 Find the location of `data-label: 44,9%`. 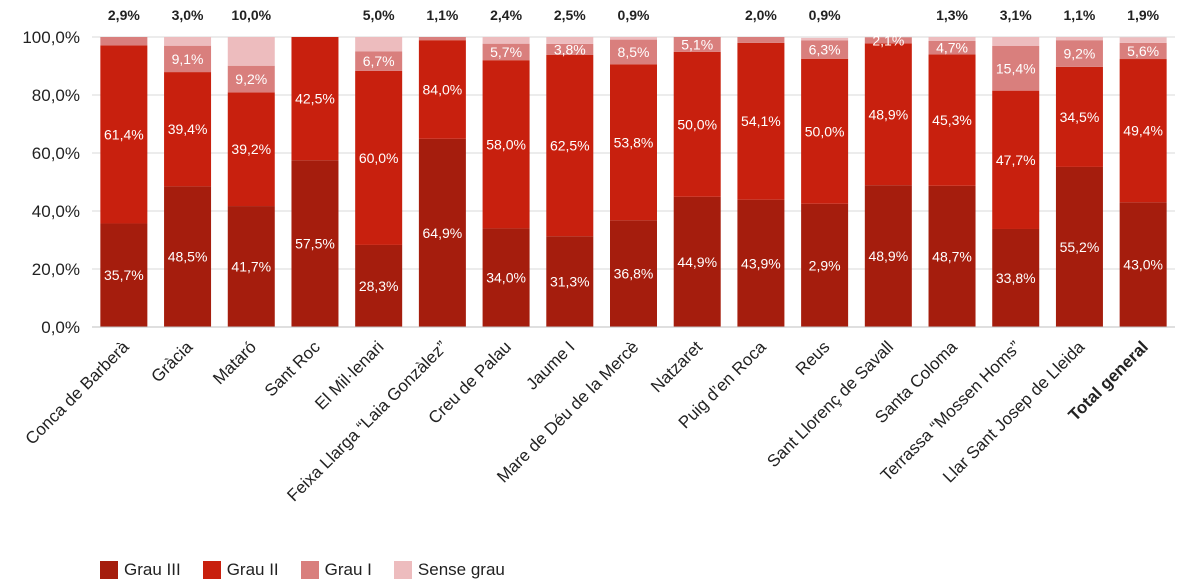

data-label: 44,9% is located at coordinates (697, 262).